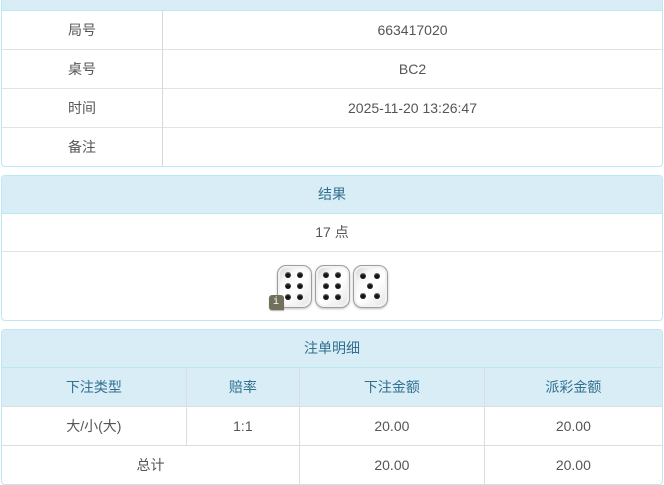 This screenshot has height=485, width=664. Describe the element at coordinates (572, 387) in the screenshot. I see `col-header-payout: 派彩金额` at that location.